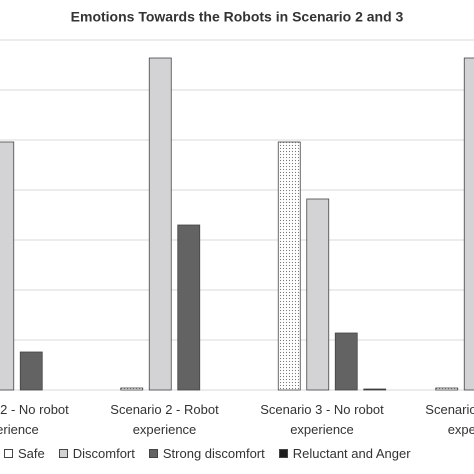 The width and height of the screenshot is (474, 474). What do you see at coordinates (213, 453) in the screenshot?
I see `legend-label: Strong discomfort` at bounding box center [213, 453].